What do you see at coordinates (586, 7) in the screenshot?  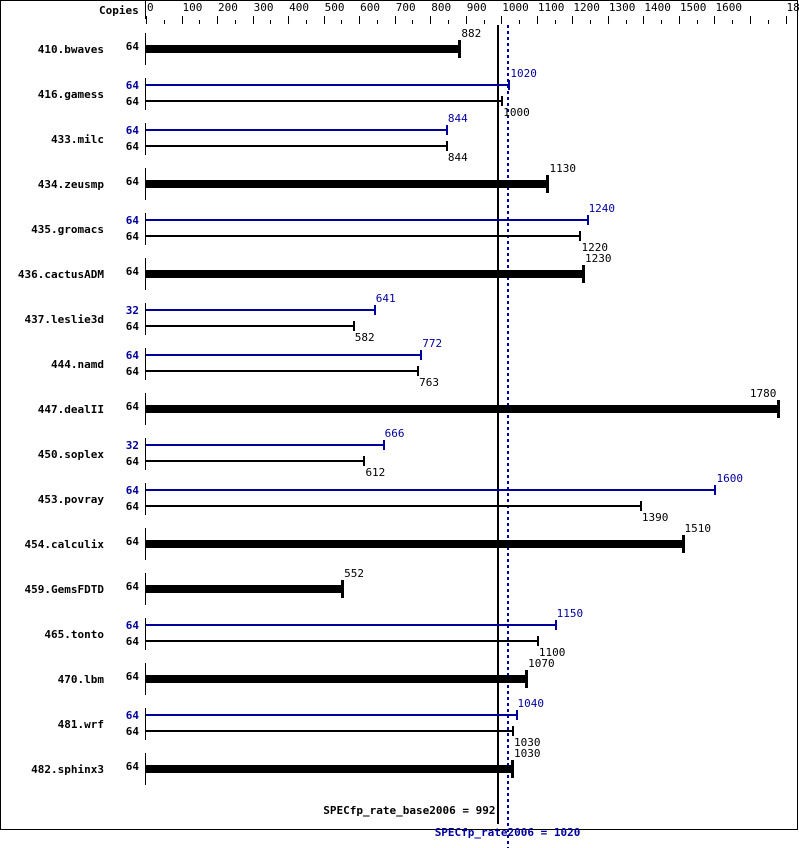 I see `x-tick-label: 1200` at bounding box center [586, 7].